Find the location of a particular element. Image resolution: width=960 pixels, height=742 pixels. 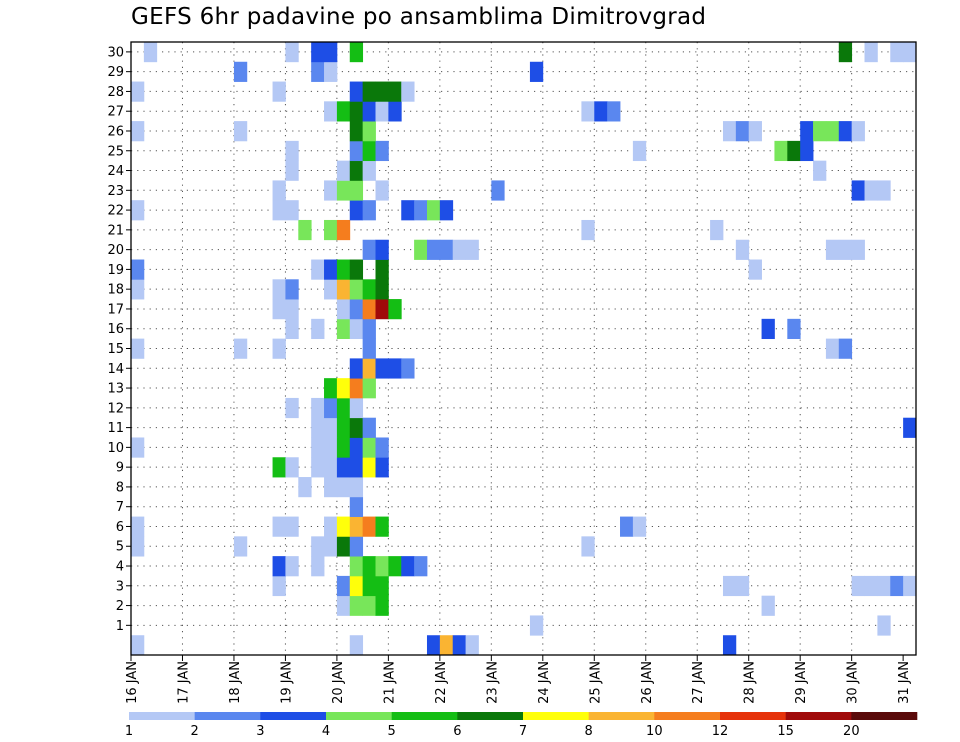

legend-label: 8 is located at coordinates (589, 731).